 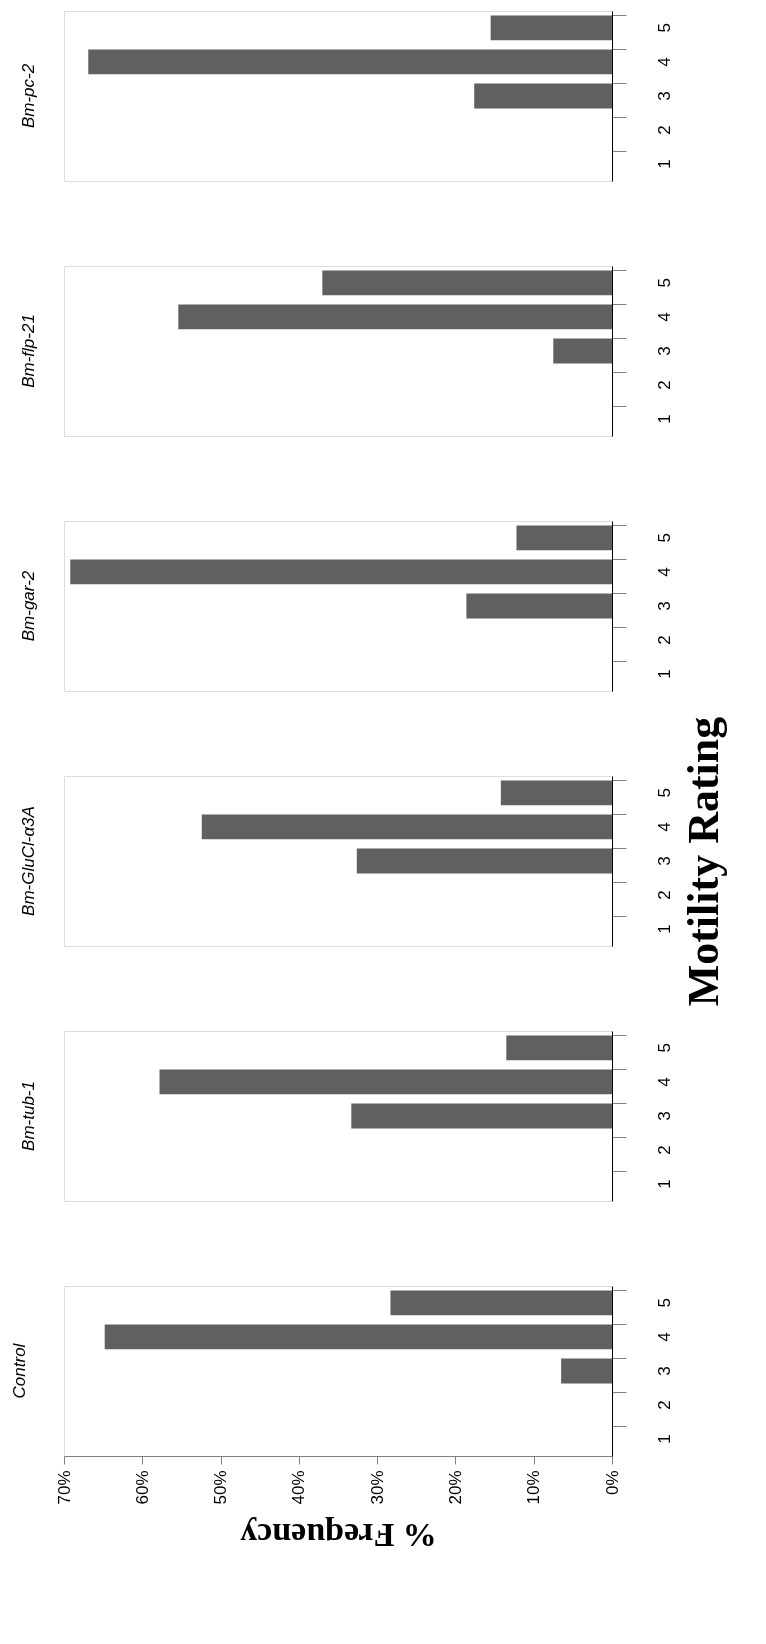 What do you see at coordinates (142, 1487) in the screenshot?
I see `x-tick-label: 60%` at bounding box center [142, 1487].